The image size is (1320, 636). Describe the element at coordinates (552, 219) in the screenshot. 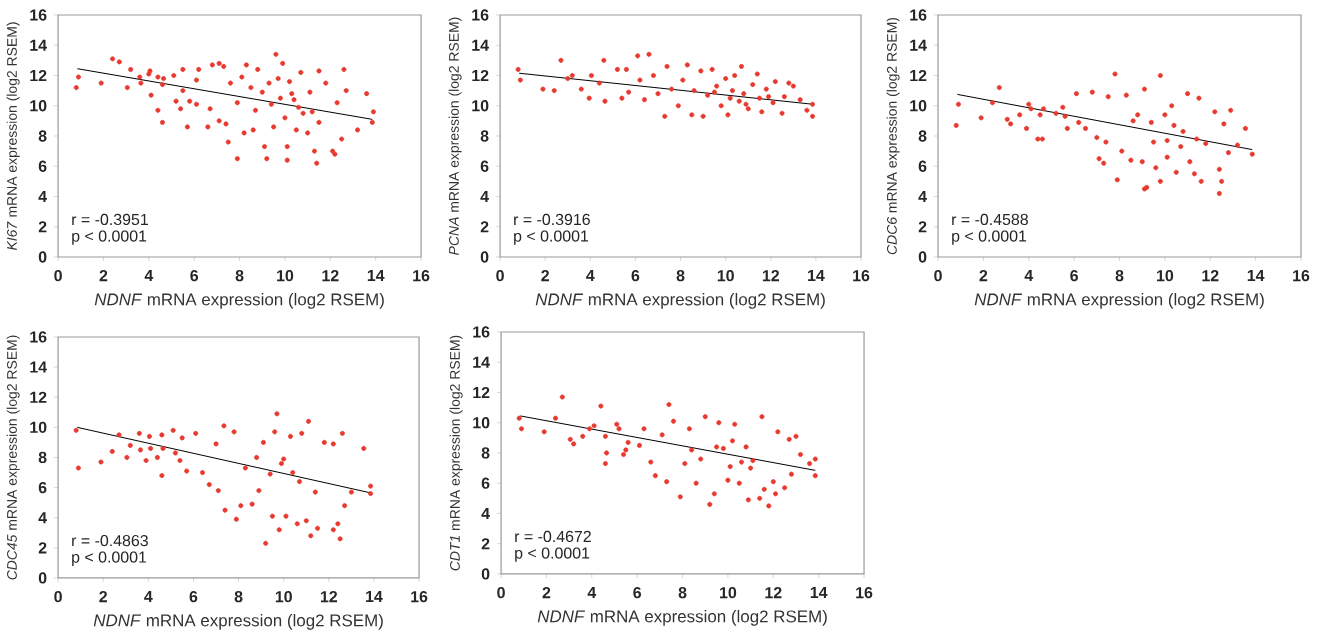

I see `annotation: r = -0.3916` at that location.